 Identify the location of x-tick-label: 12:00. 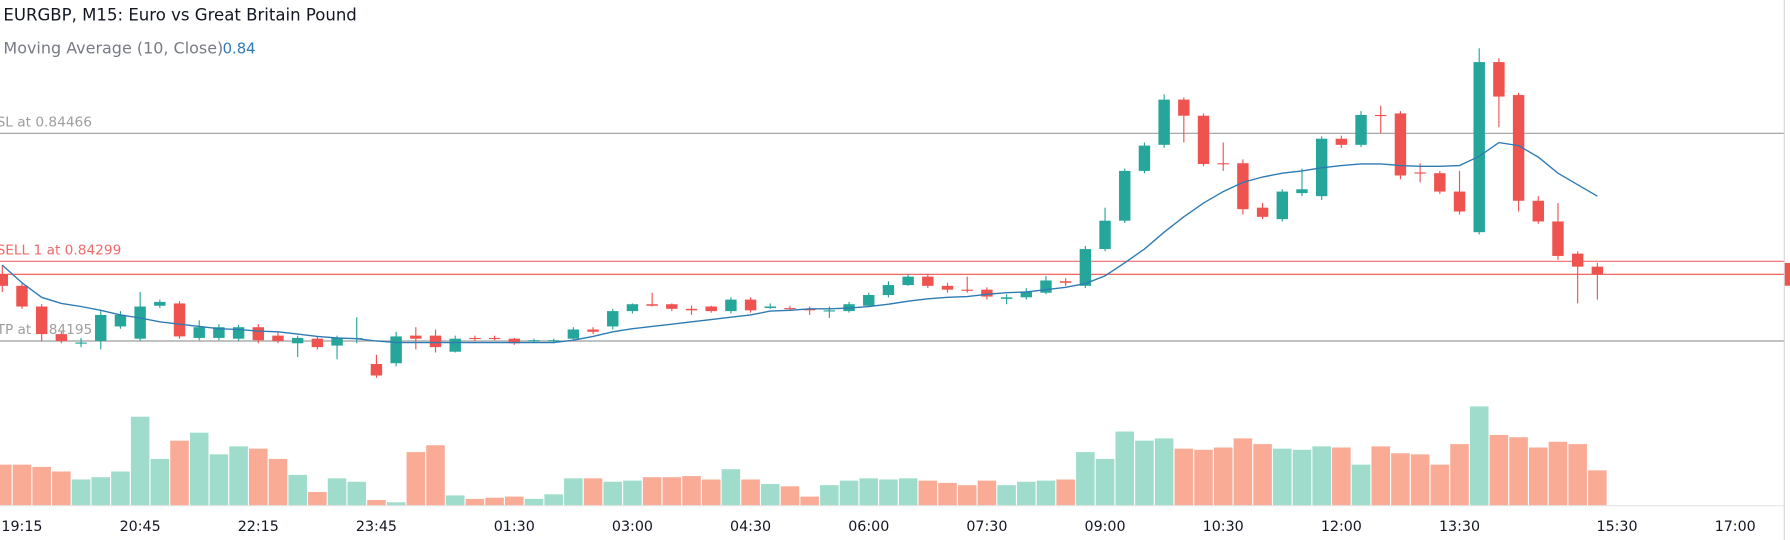
(1341, 527).